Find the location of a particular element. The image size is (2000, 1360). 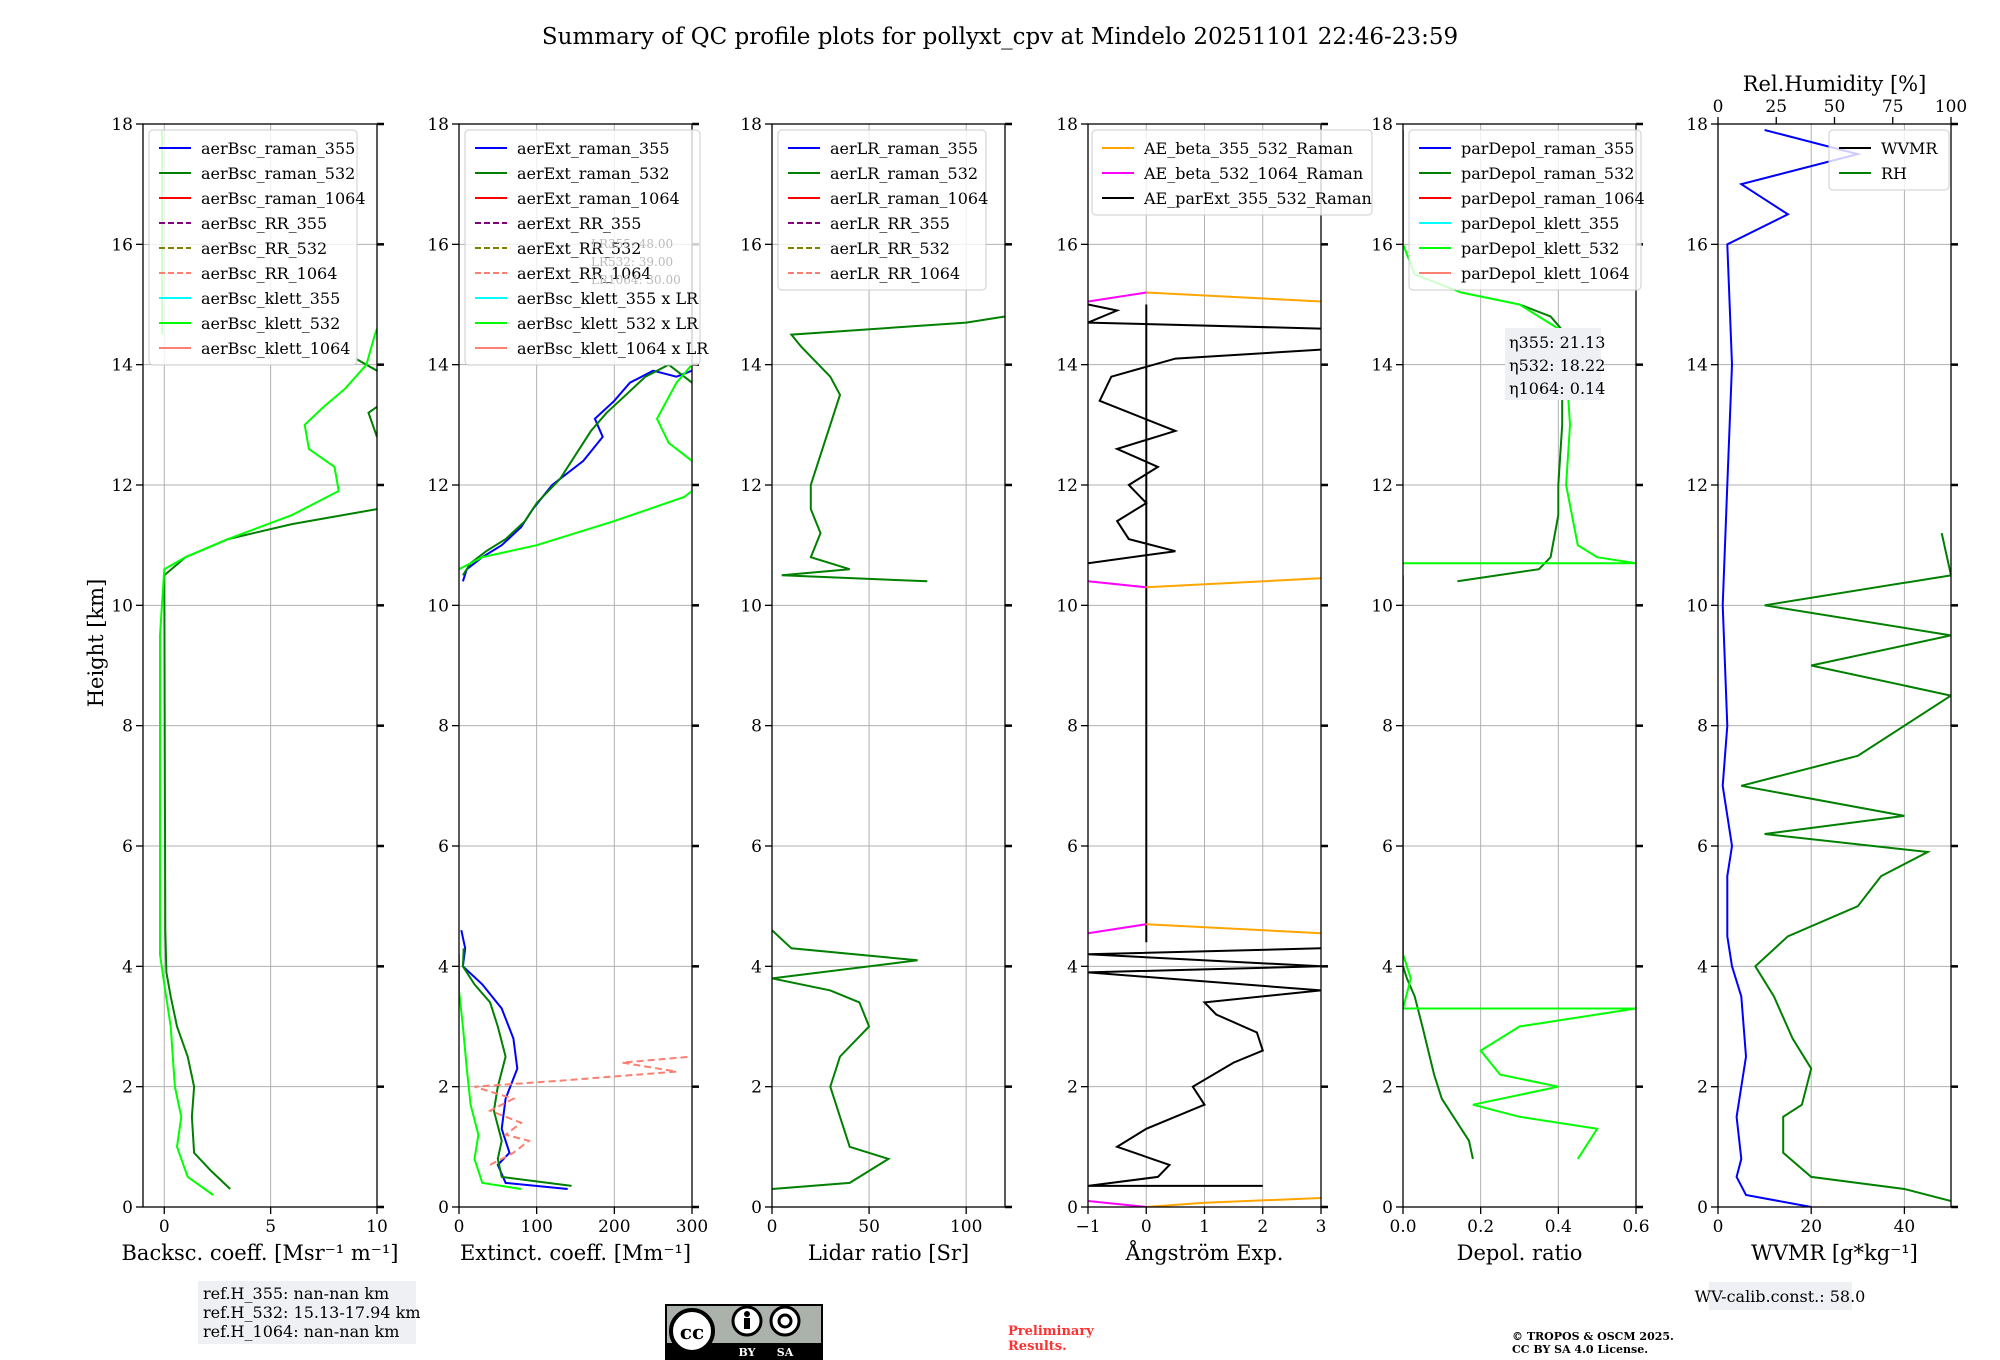

x-tick-label: 300 is located at coordinates (692, 1227).